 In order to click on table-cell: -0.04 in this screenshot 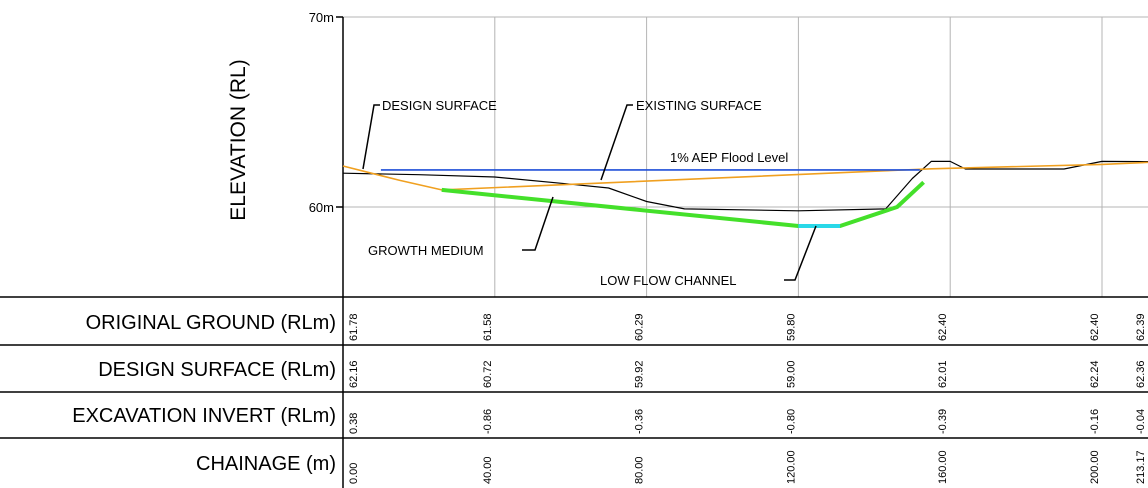, I will do `click(1141, 421)`.